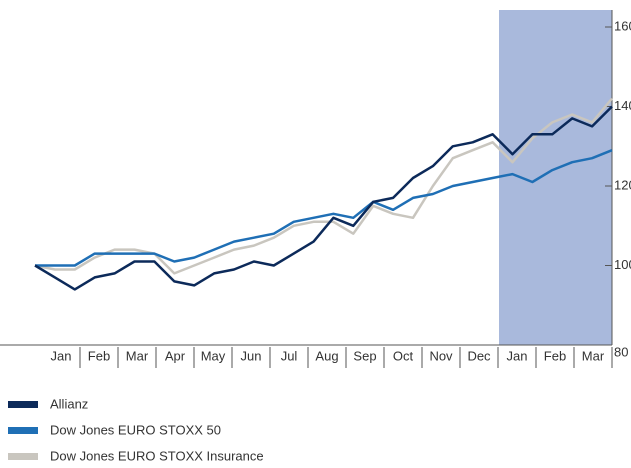 The image size is (631, 468). I want to click on x-tick-label: Jul, so click(289, 355).